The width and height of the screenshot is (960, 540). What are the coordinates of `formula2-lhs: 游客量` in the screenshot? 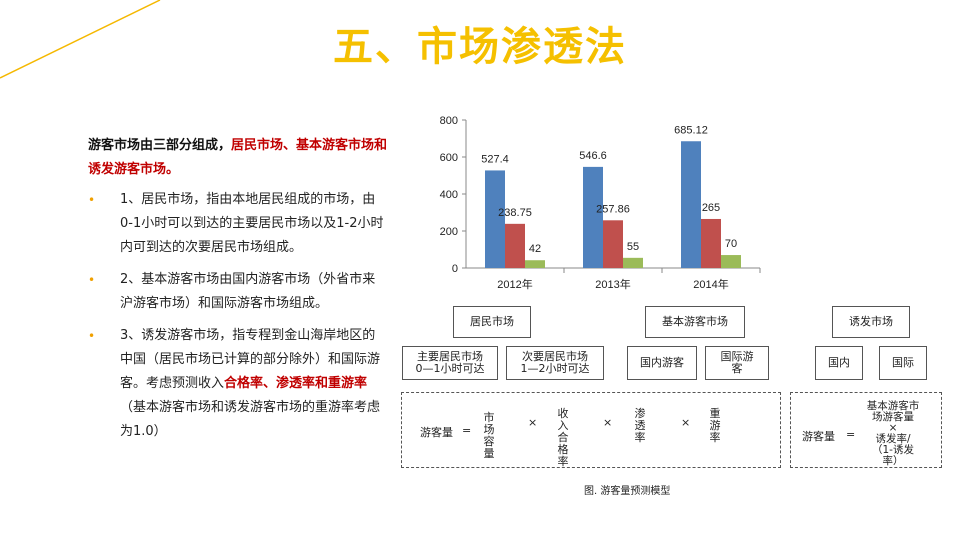 It's located at (818, 436).